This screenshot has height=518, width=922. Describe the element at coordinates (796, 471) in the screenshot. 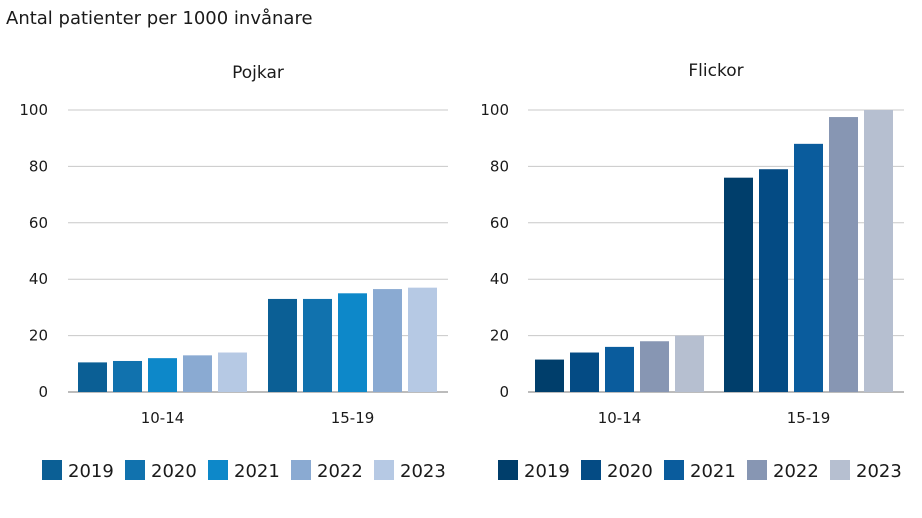

I see `legend-label-flickor-2022: 2022` at that location.